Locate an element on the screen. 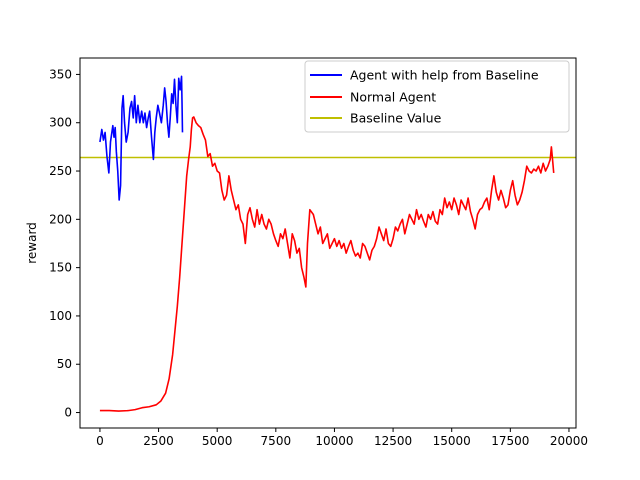 Image resolution: width=640 pixels, height=480 pixels. x-tick-label: 12500 is located at coordinates (393, 441).